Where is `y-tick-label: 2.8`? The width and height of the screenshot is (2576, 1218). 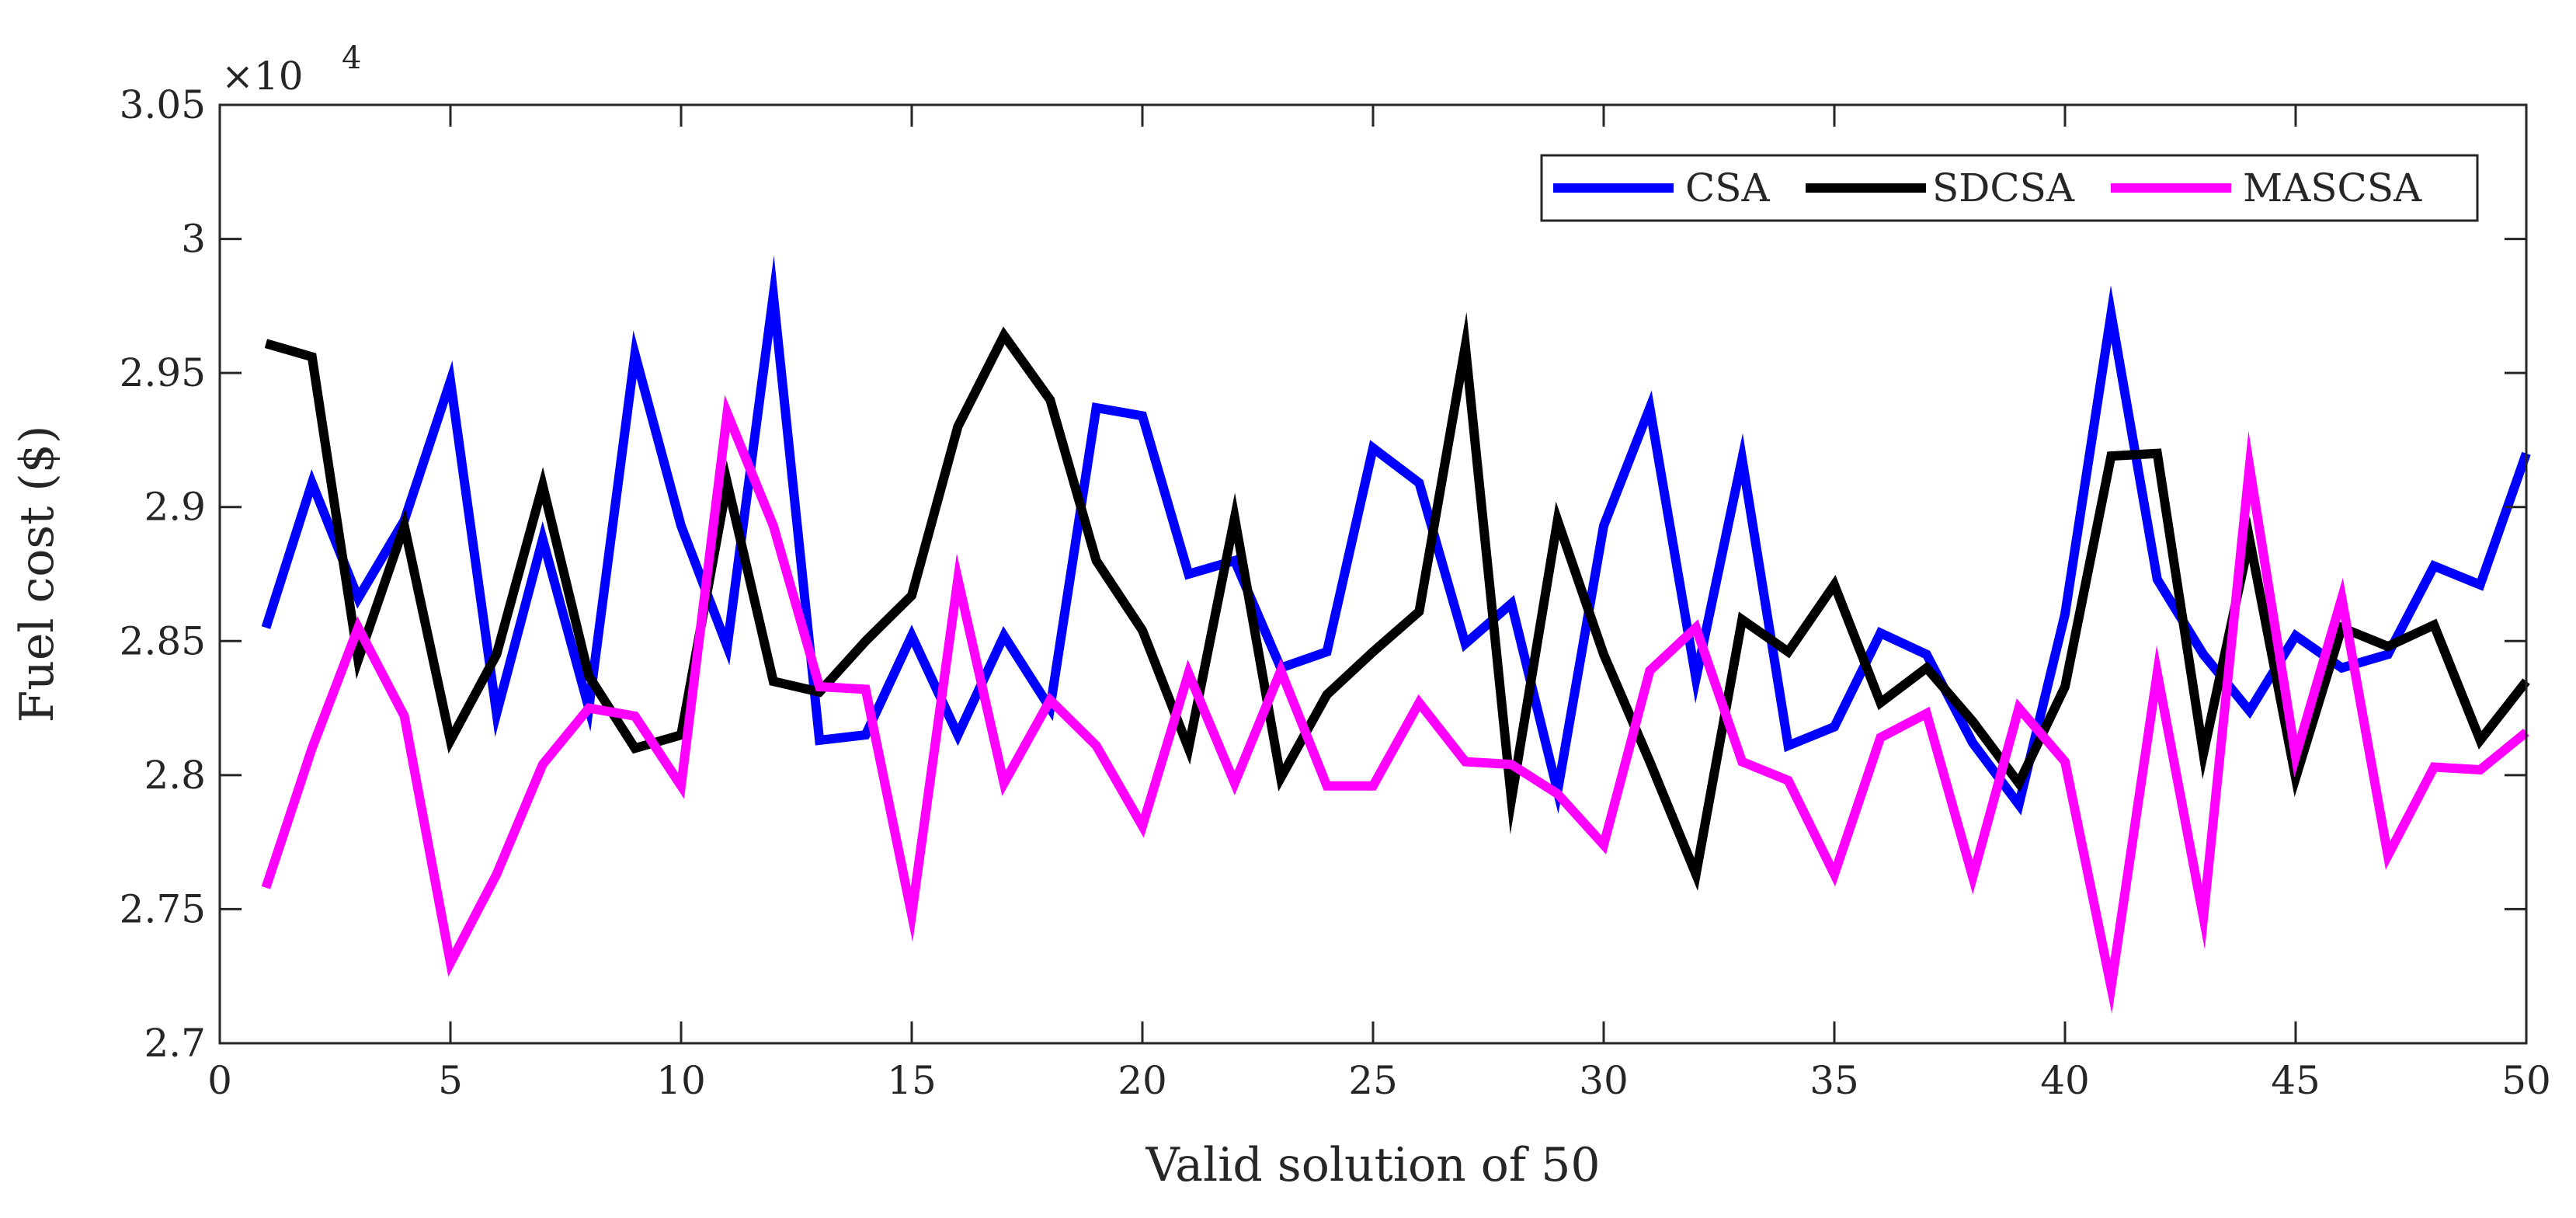
y-tick-label: 2.8 is located at coordinates (175, 775).